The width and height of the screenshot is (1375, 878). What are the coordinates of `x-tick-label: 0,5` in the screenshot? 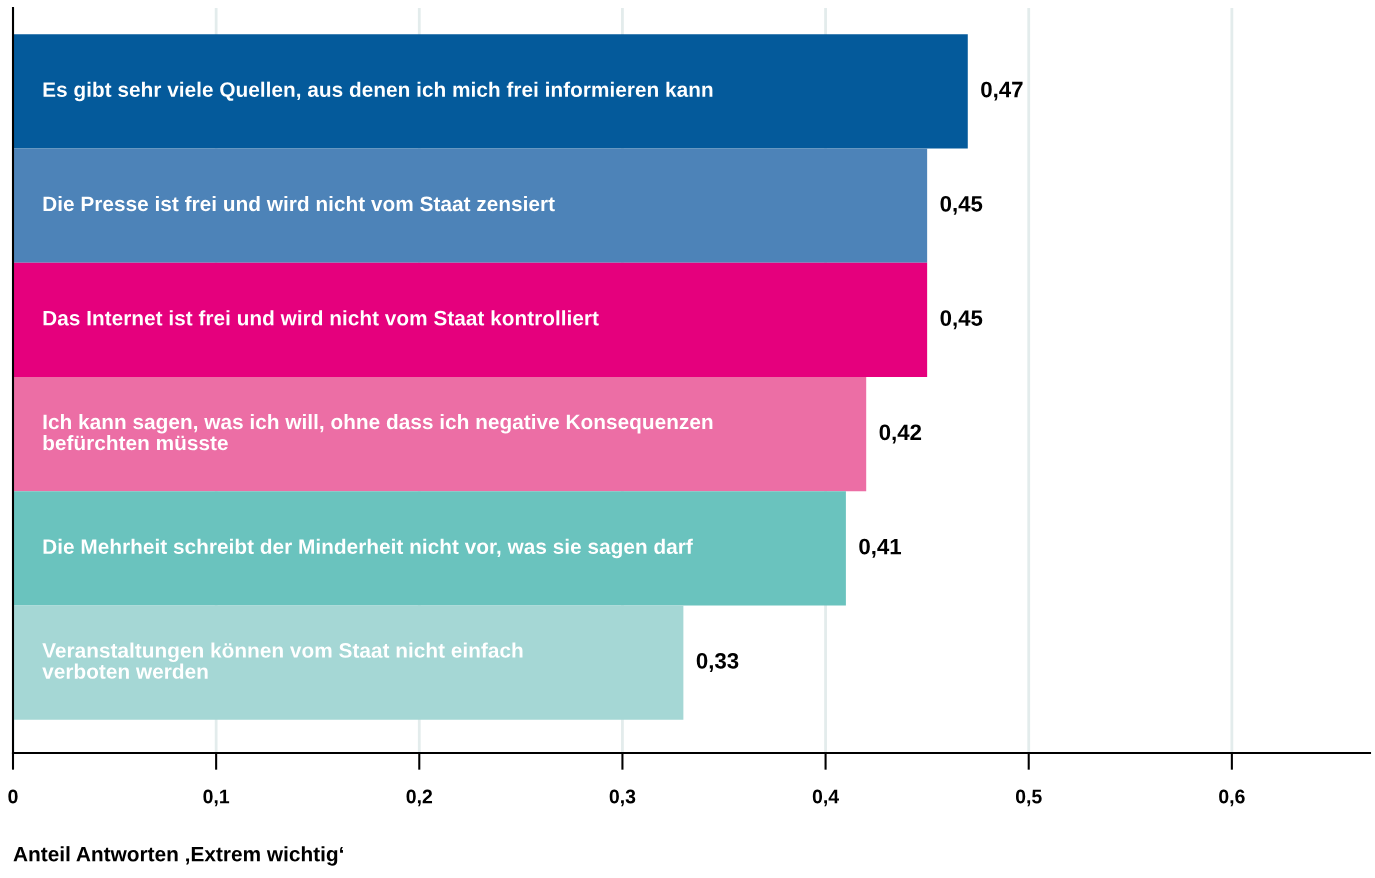 It's located at (1028, 798).